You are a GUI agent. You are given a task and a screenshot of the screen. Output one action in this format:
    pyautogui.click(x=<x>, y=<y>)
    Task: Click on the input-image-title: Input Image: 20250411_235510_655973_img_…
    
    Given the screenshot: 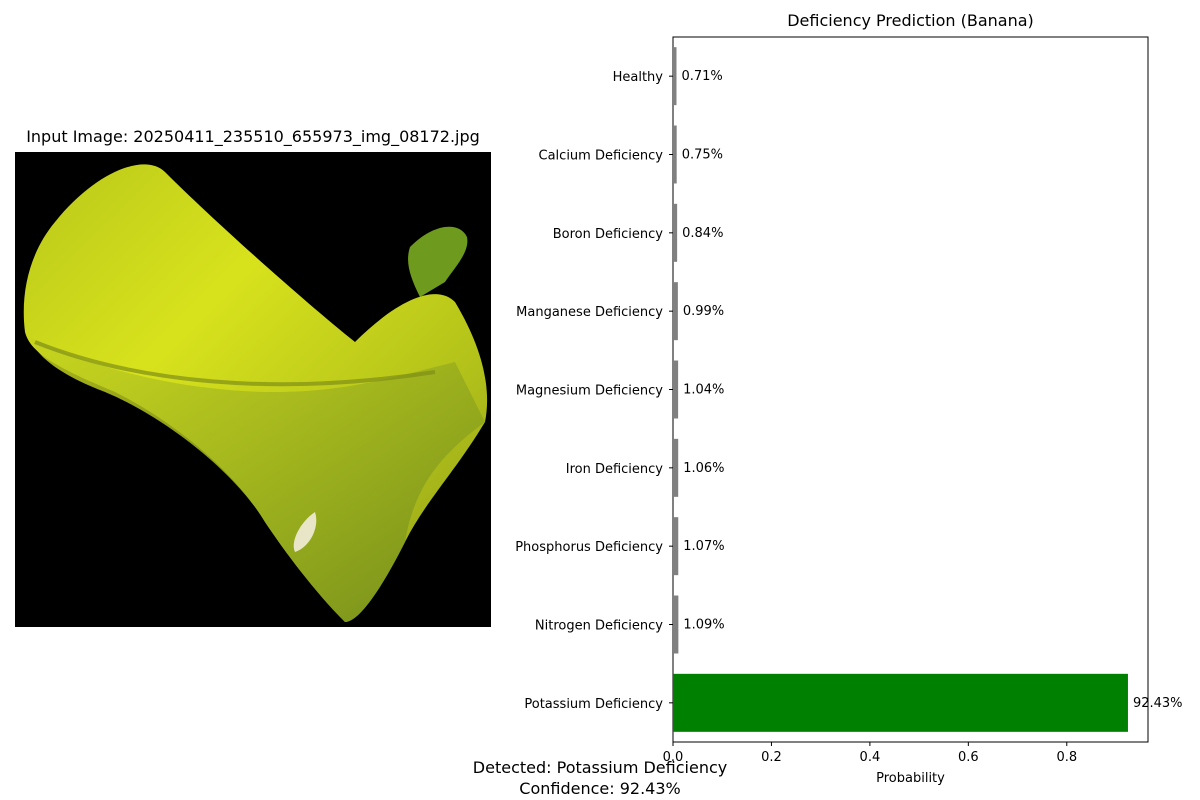 What is the action you would take?
    pyautogui.click(x=253, y=136)
    